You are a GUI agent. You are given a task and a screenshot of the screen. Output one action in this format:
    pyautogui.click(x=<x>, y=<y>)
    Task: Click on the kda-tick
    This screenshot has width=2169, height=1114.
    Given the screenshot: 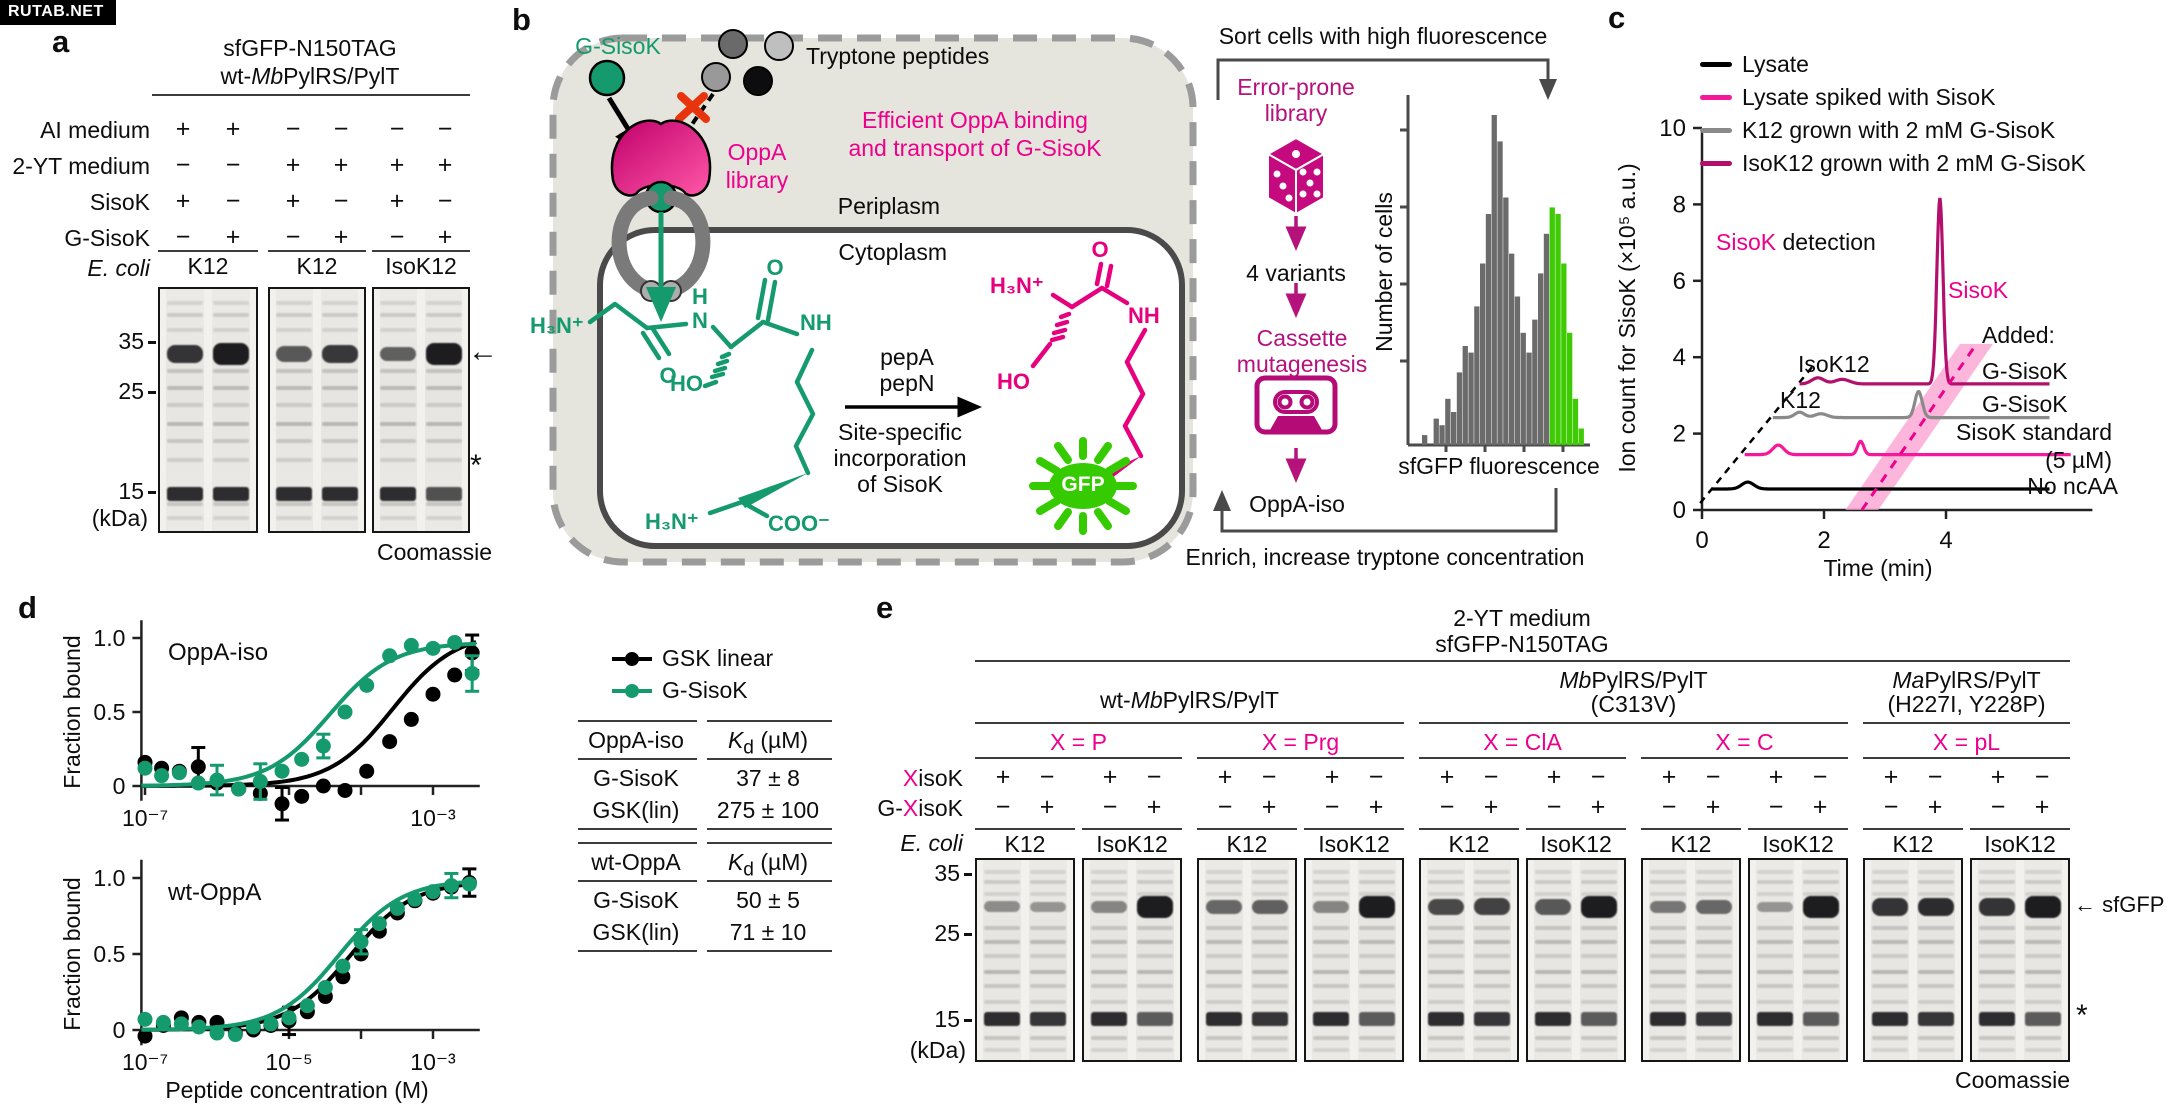 What is the action you would take?
    pyautogui.click(x=968, y=874)
    